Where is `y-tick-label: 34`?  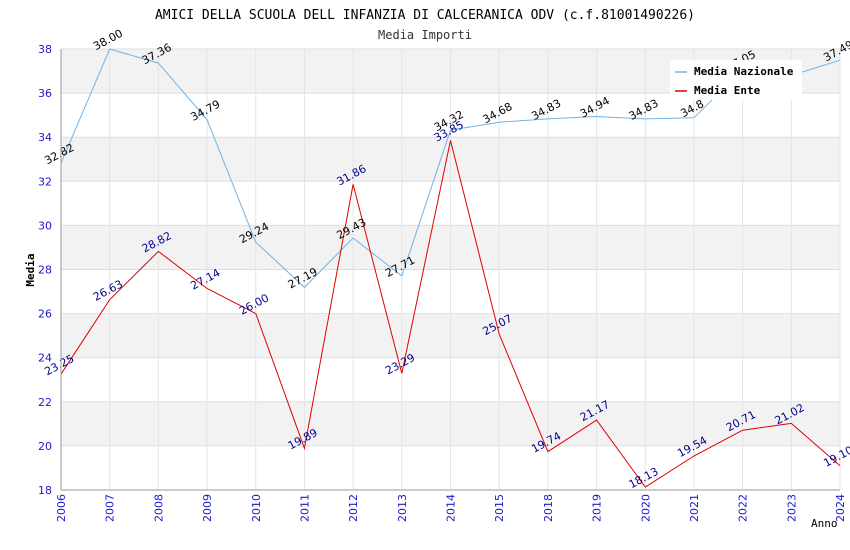
y-tick-label: 34 is located at coordinates (45, 137).